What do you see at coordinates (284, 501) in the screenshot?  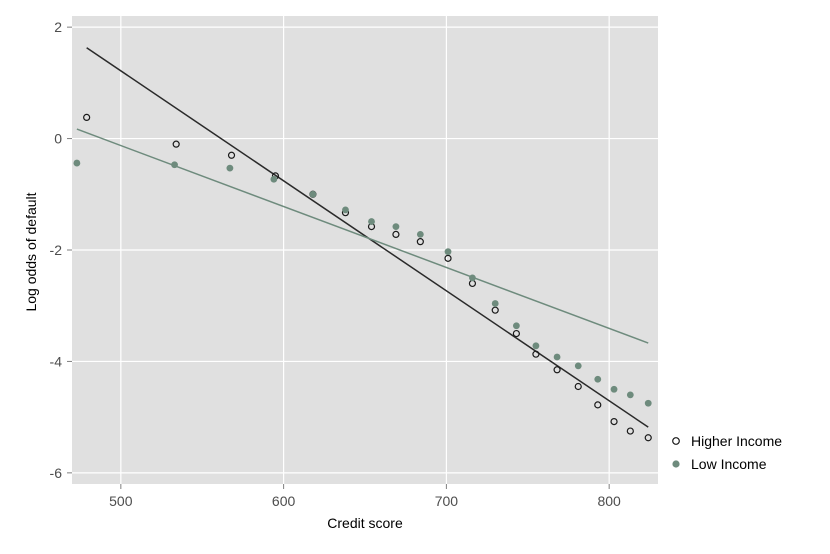 I see `x-tick-label: 600` at bounding box center [284, 501].